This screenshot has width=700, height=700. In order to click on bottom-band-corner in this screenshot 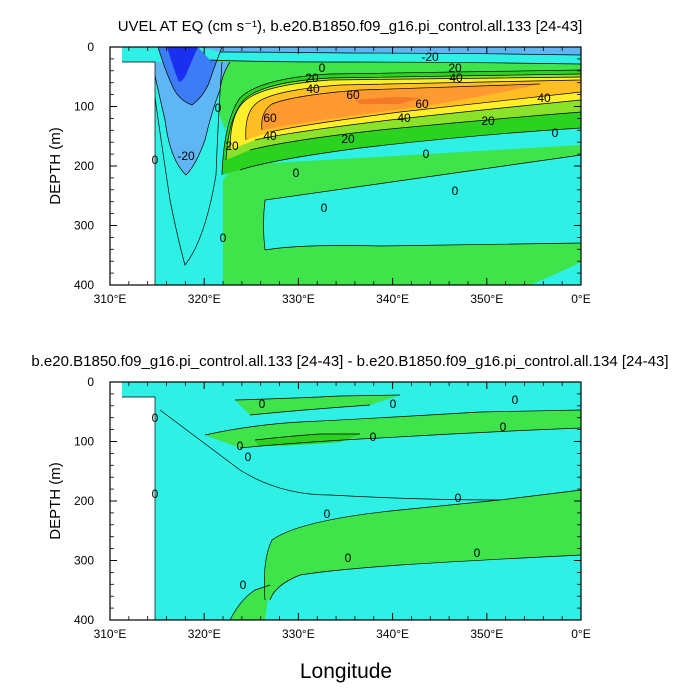, I will do `click(250, 602)`.